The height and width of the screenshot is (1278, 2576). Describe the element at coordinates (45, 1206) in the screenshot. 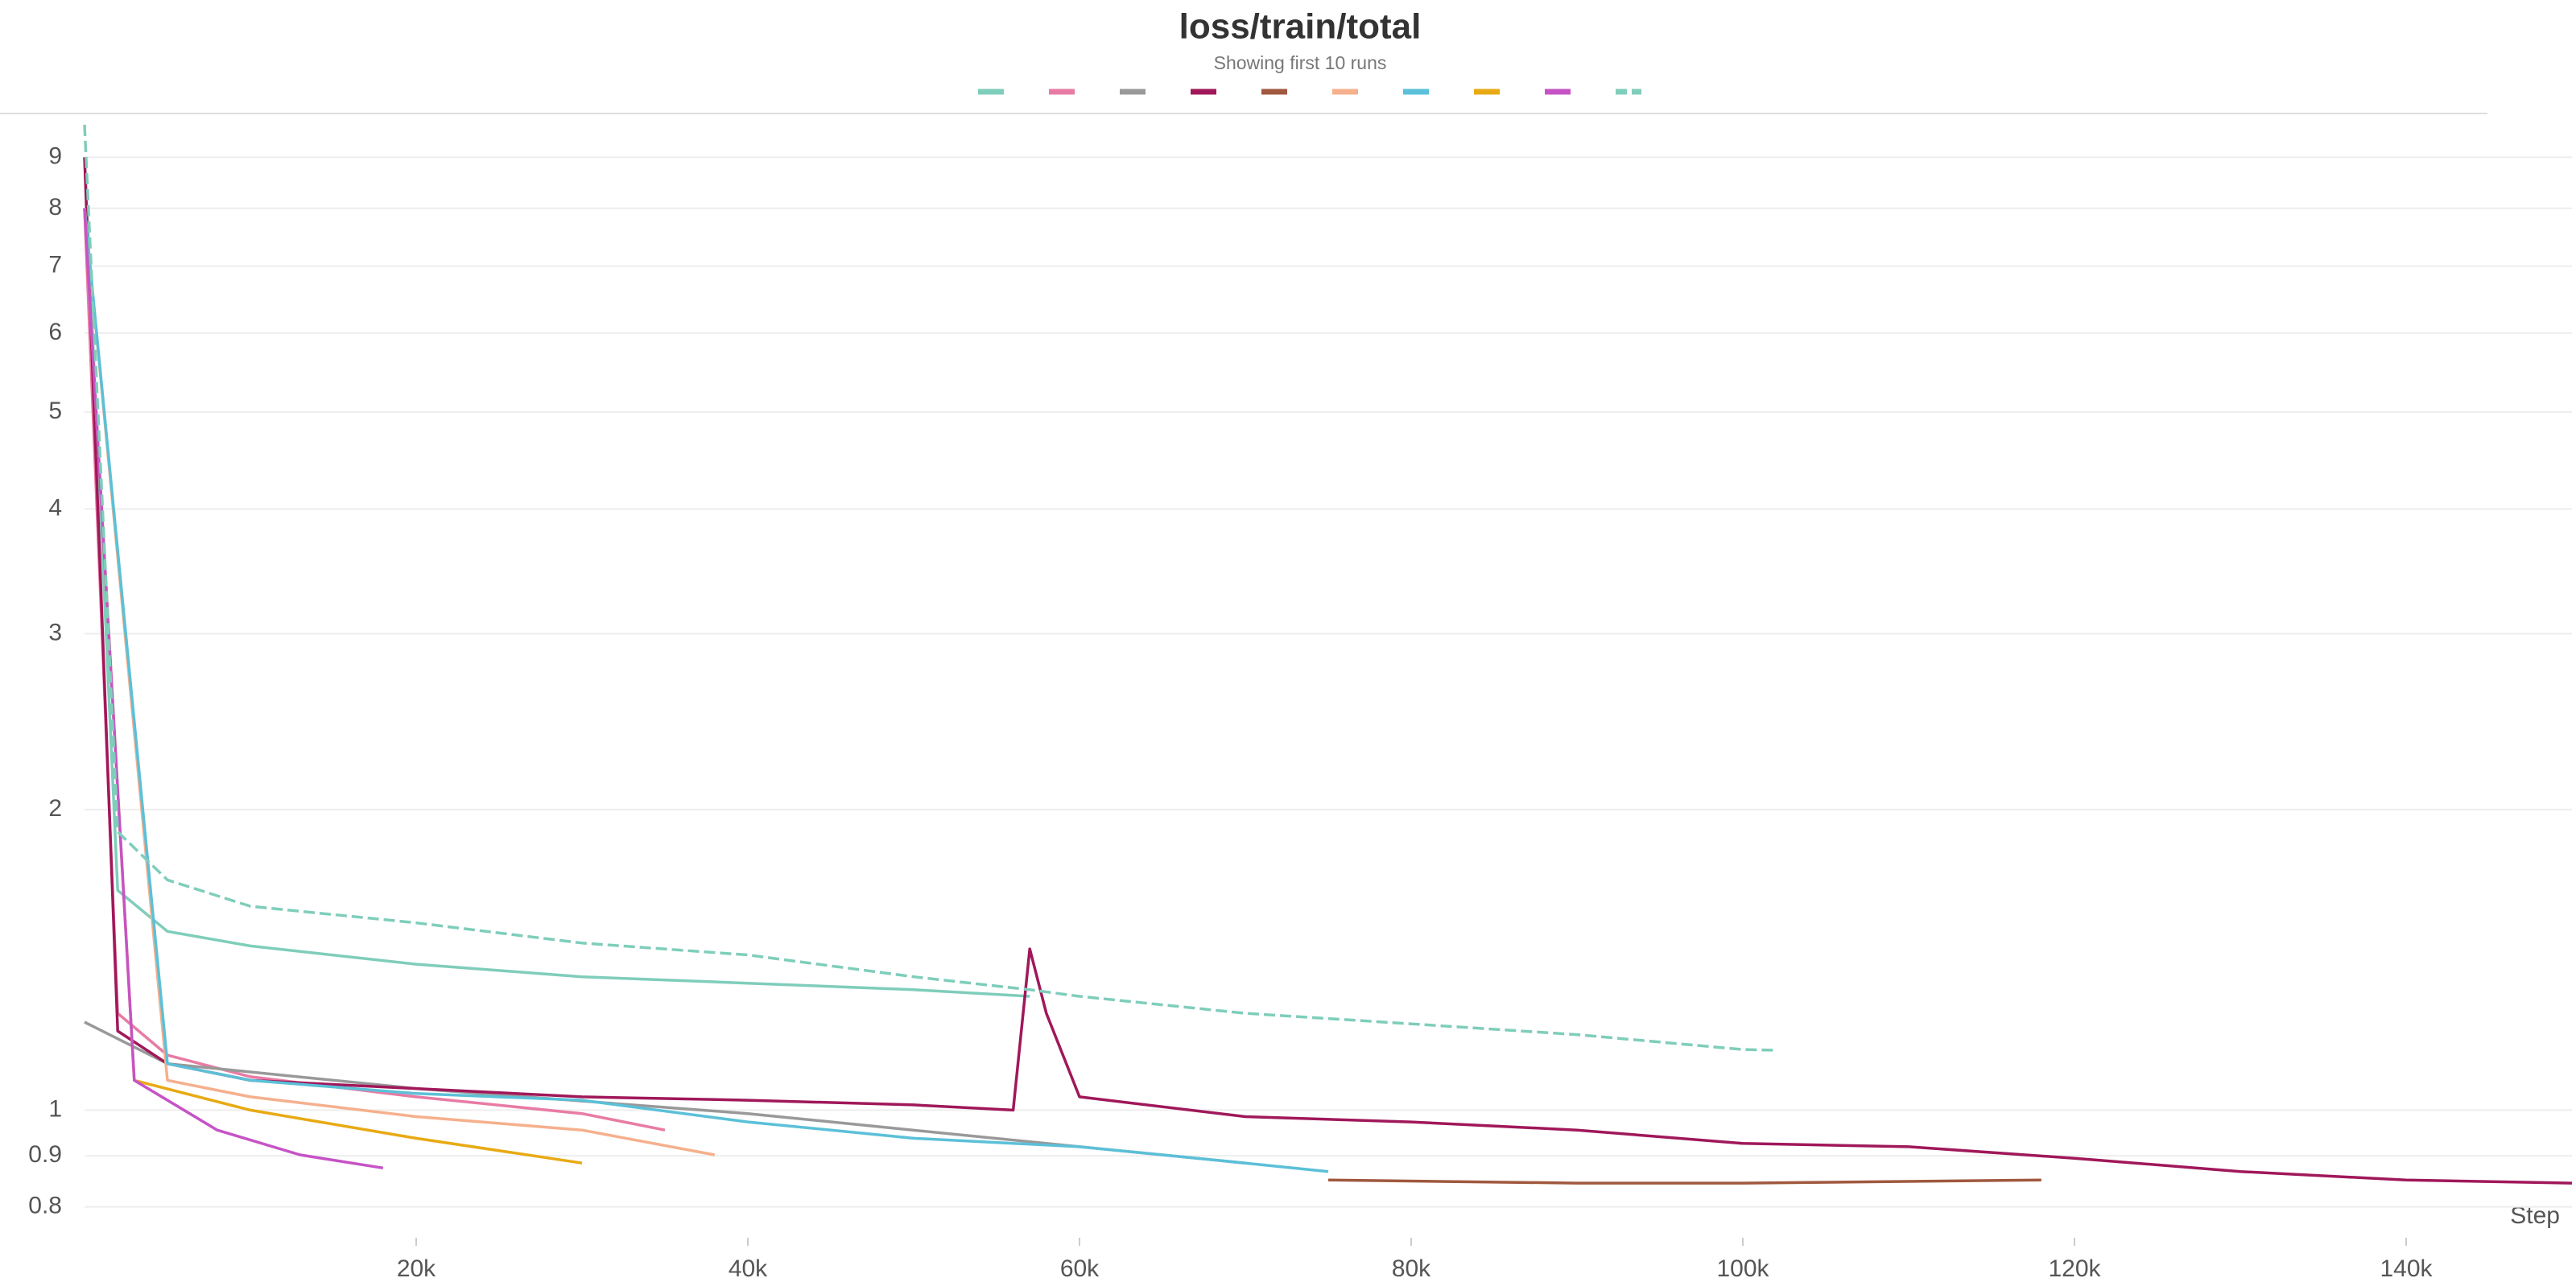

I see `y-tick-label: 0.8` at that location.